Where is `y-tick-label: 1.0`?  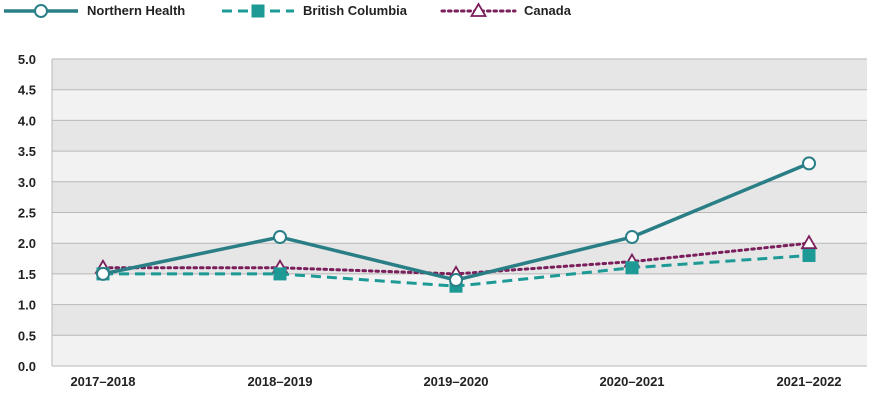
y-tick-label: 1.0 is located at coordinates (27, 305).